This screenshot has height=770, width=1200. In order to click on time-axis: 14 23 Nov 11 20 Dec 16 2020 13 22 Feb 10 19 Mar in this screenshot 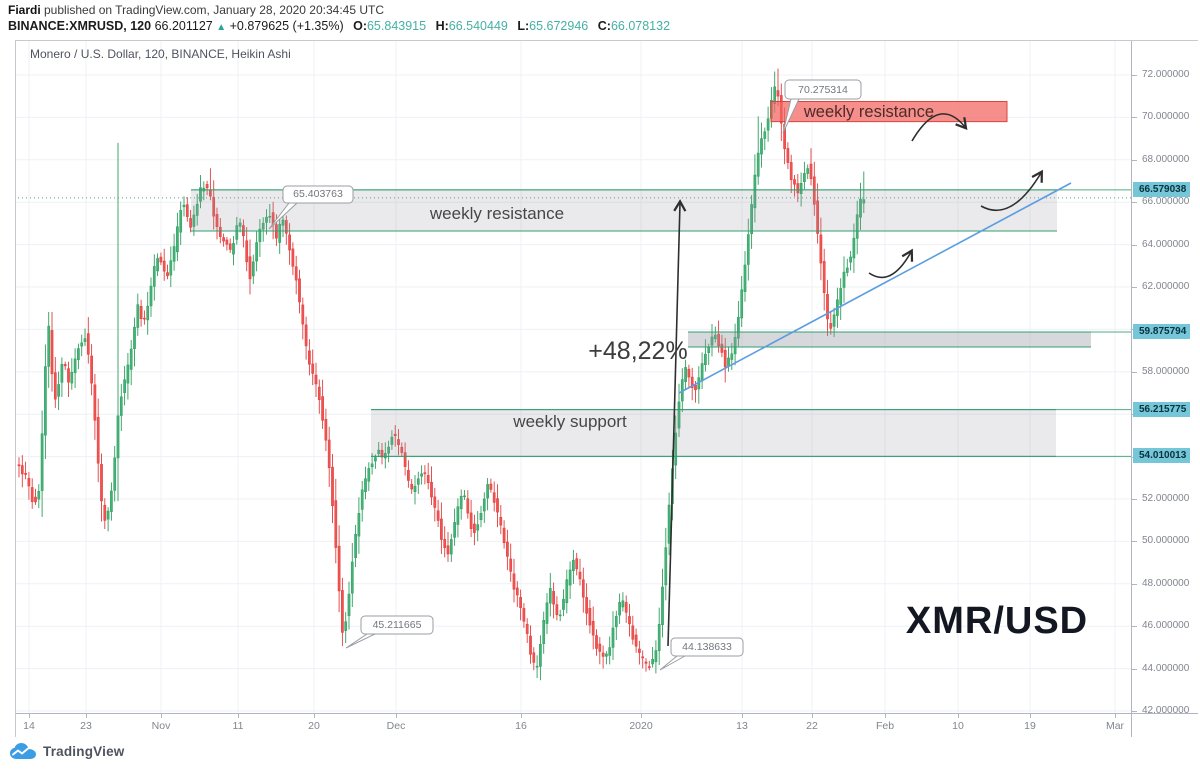, I will do `click(573, 725)`.